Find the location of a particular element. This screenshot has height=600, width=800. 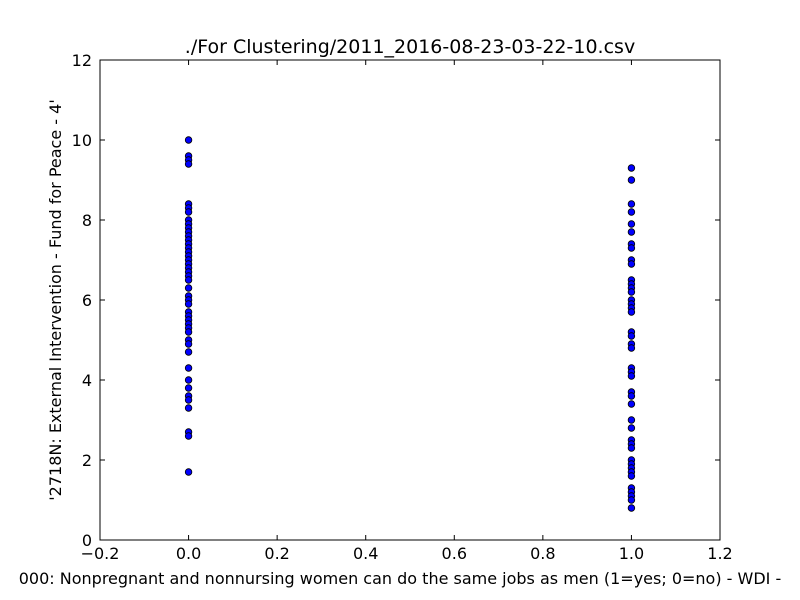

y-tick-label: 12 is located at coordinates (82, 60).